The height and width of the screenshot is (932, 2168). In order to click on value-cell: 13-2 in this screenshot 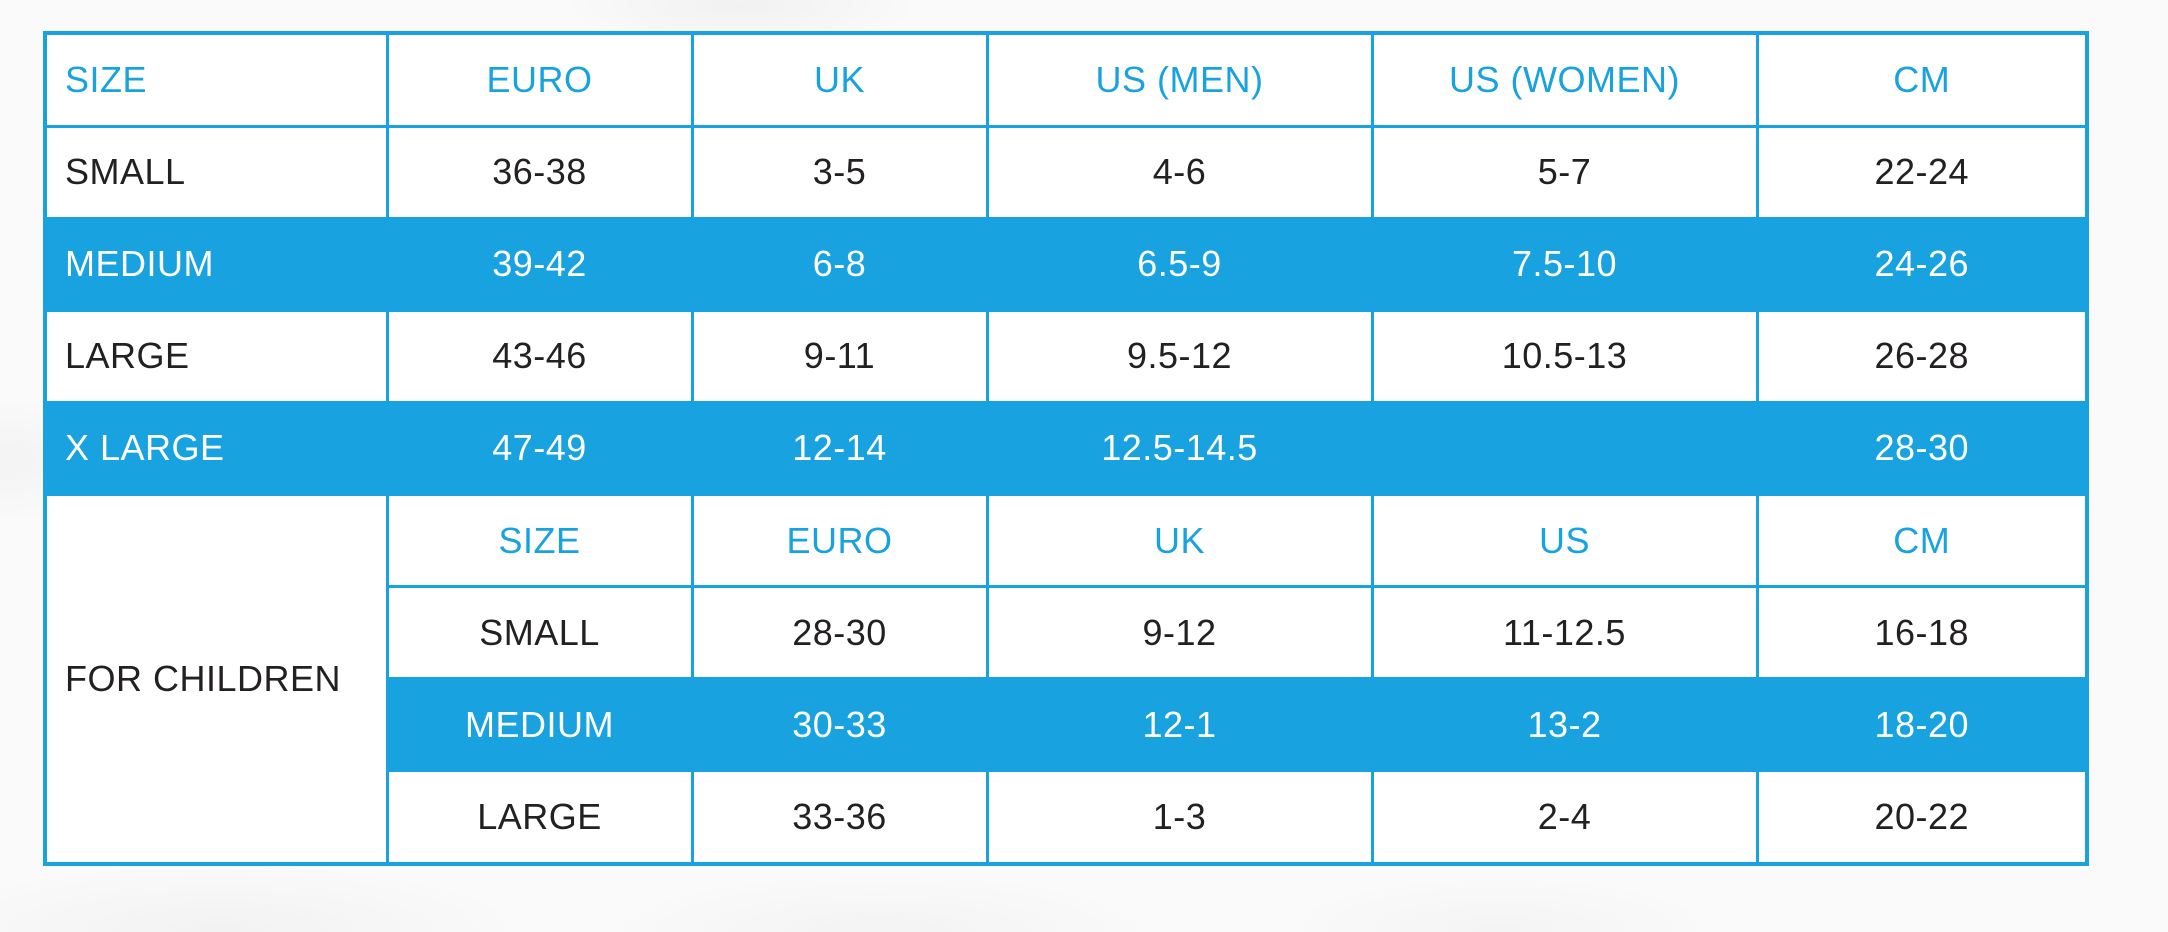, I will do `click(1564, 725)`.